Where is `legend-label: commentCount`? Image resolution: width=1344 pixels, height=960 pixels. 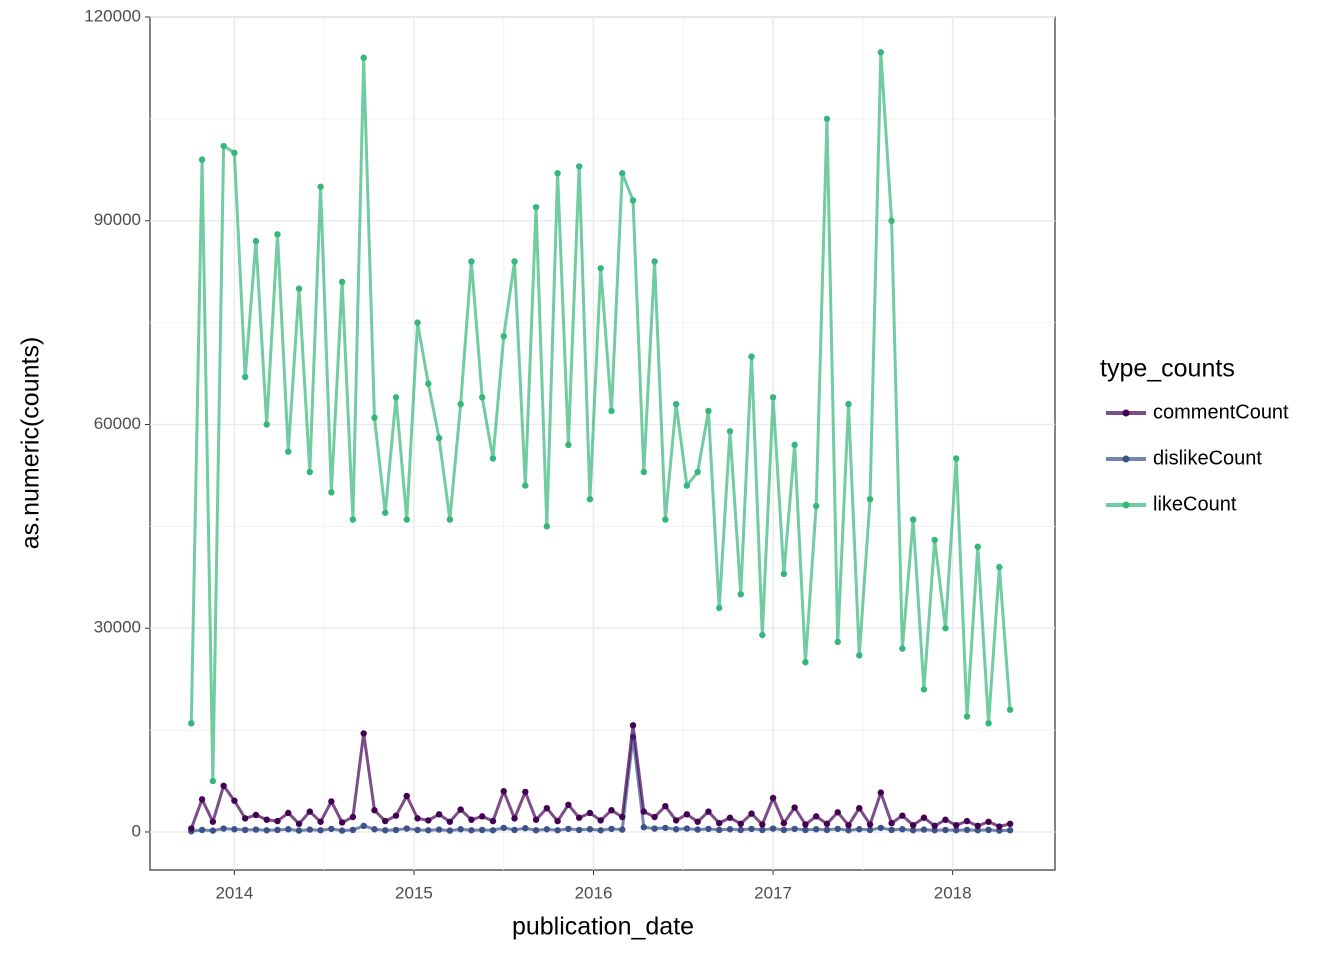 legend-label: commentCount is located at coordinates (1221, 412).